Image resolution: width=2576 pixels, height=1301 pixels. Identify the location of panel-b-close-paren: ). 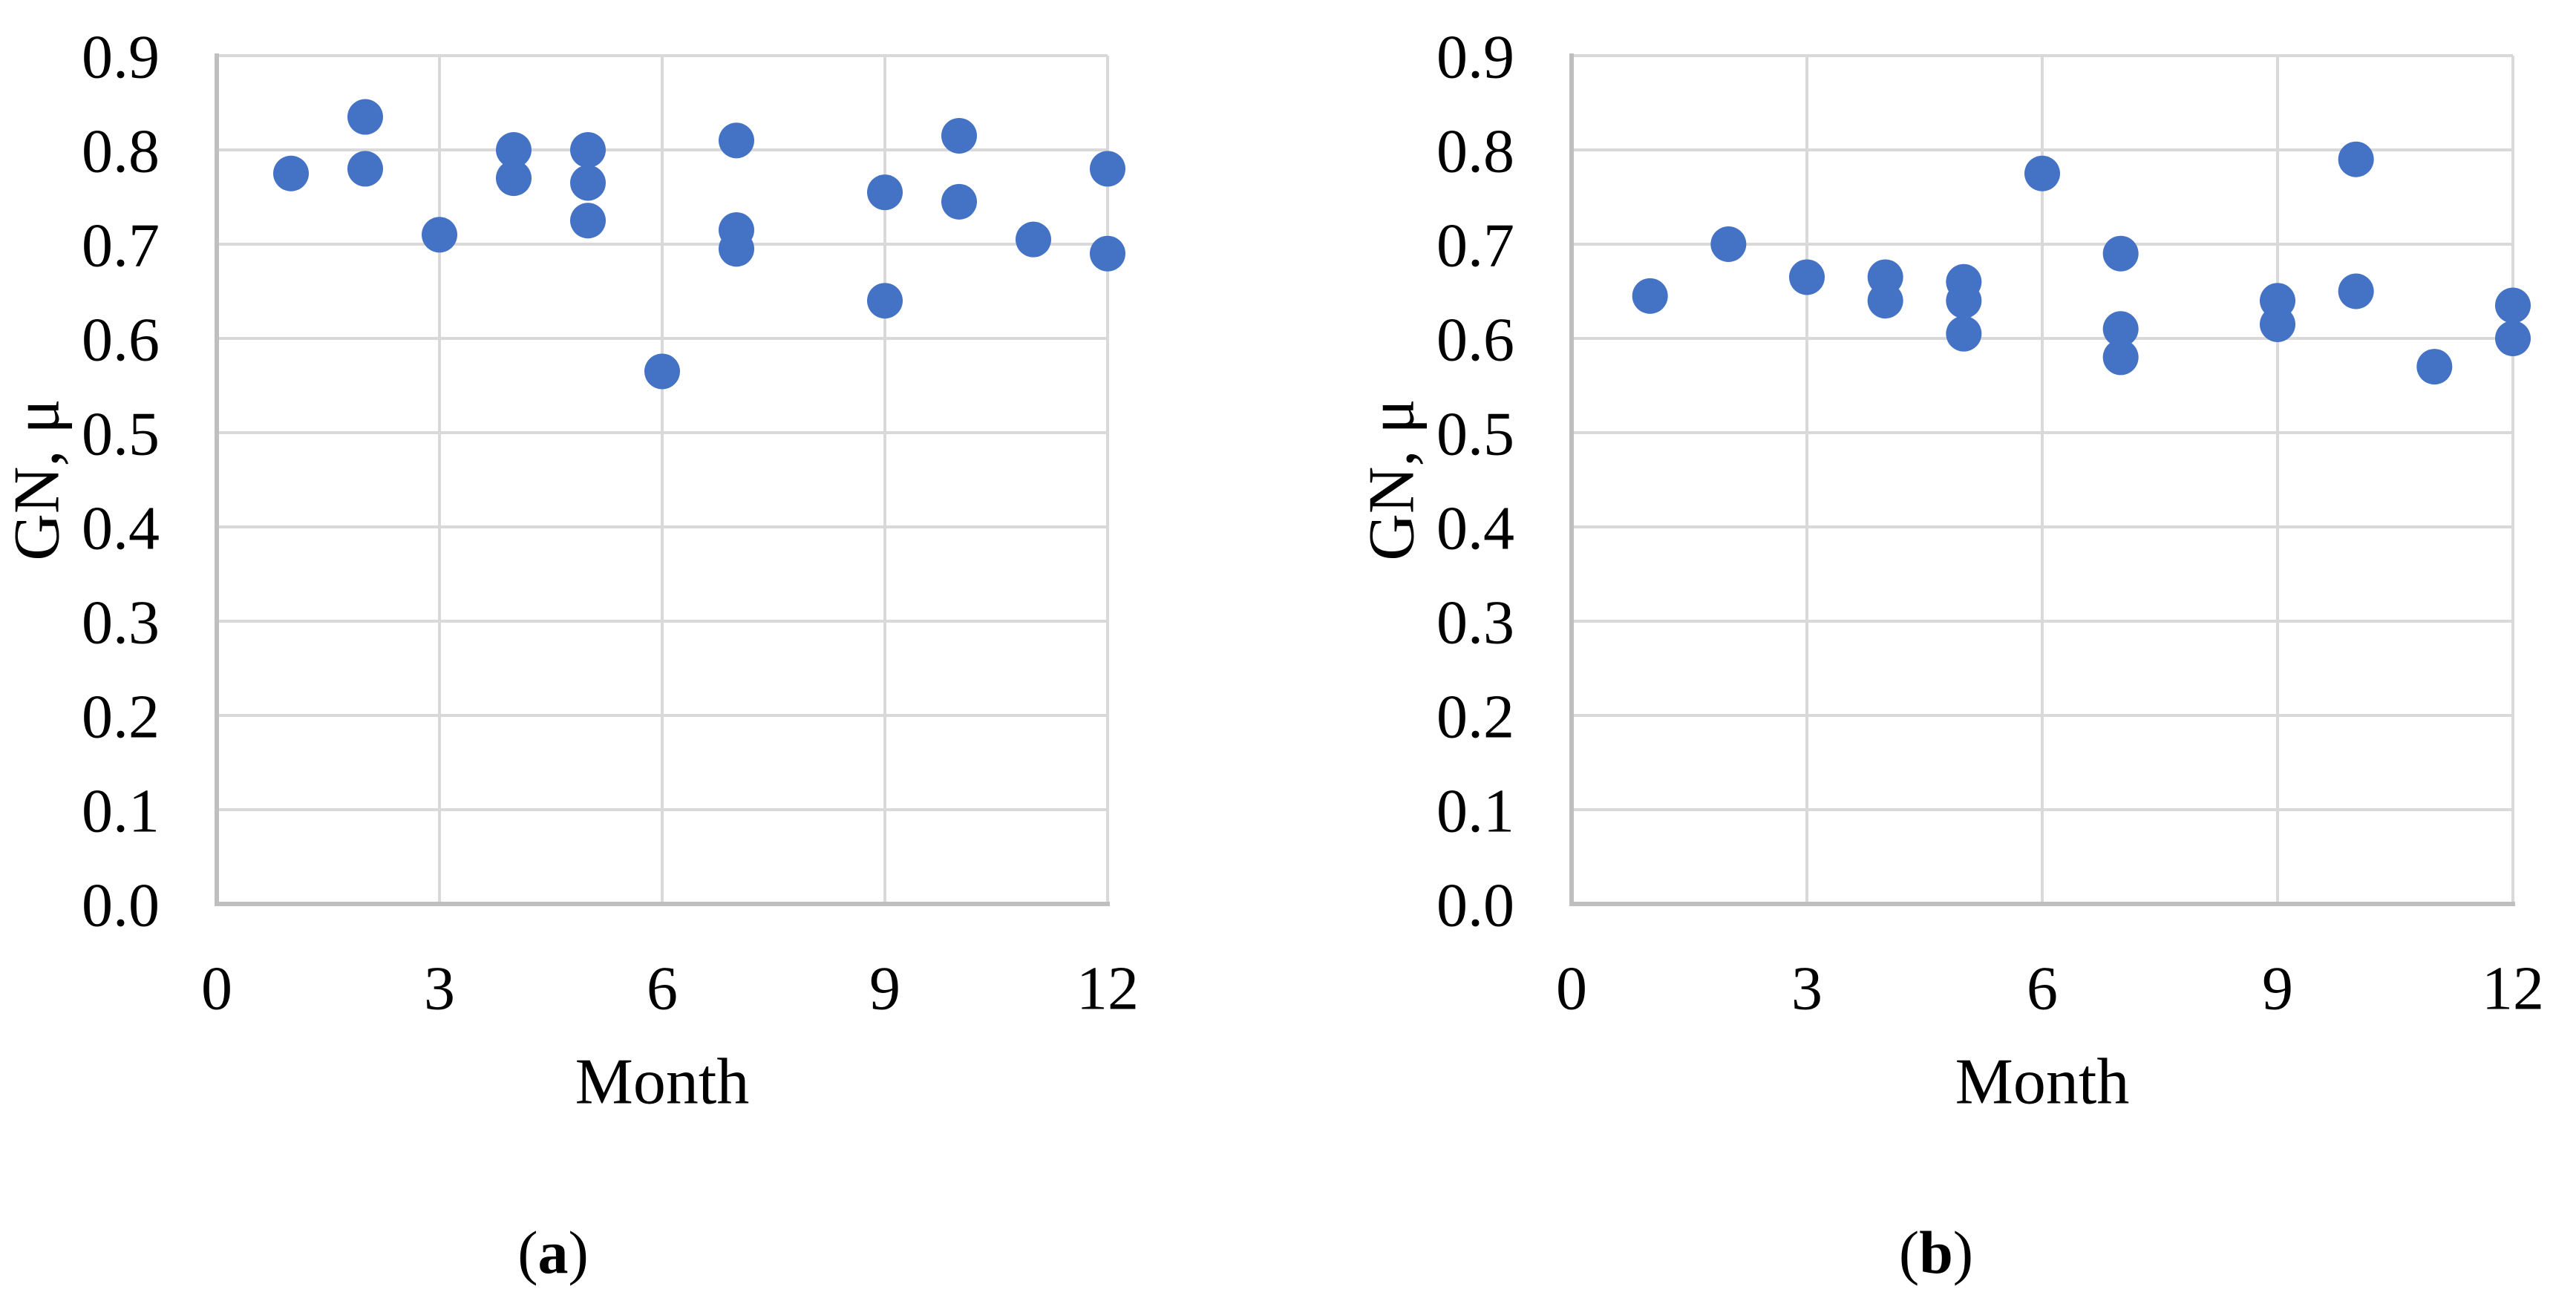
(1963, 1253).